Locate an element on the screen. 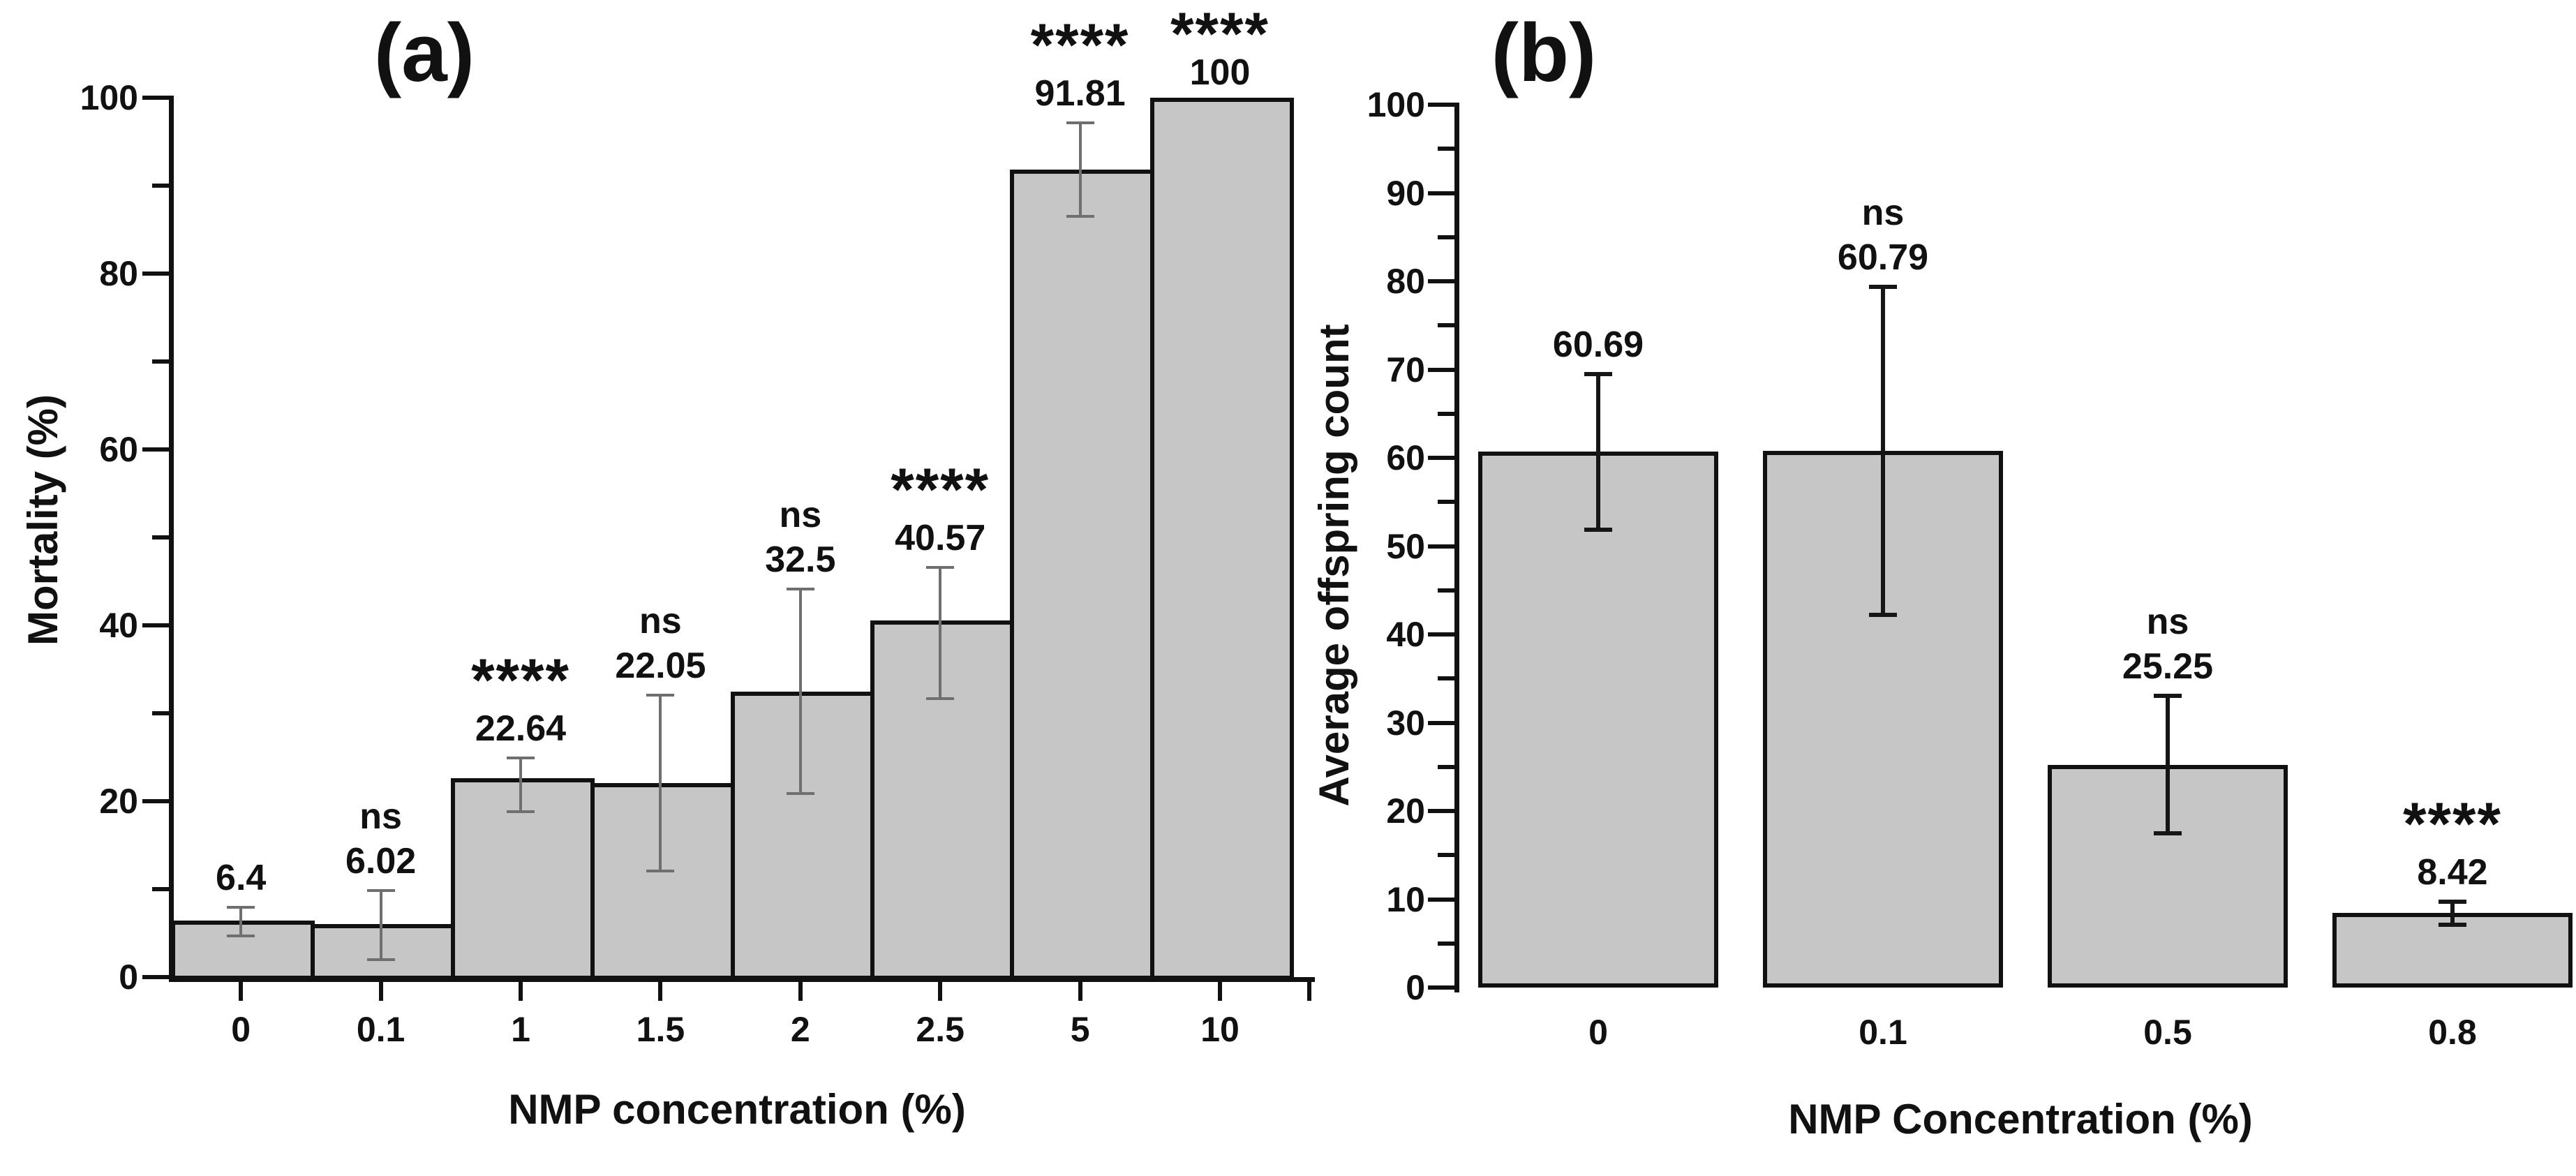  value-label: 6.4 is located at coordinates (241, 878).